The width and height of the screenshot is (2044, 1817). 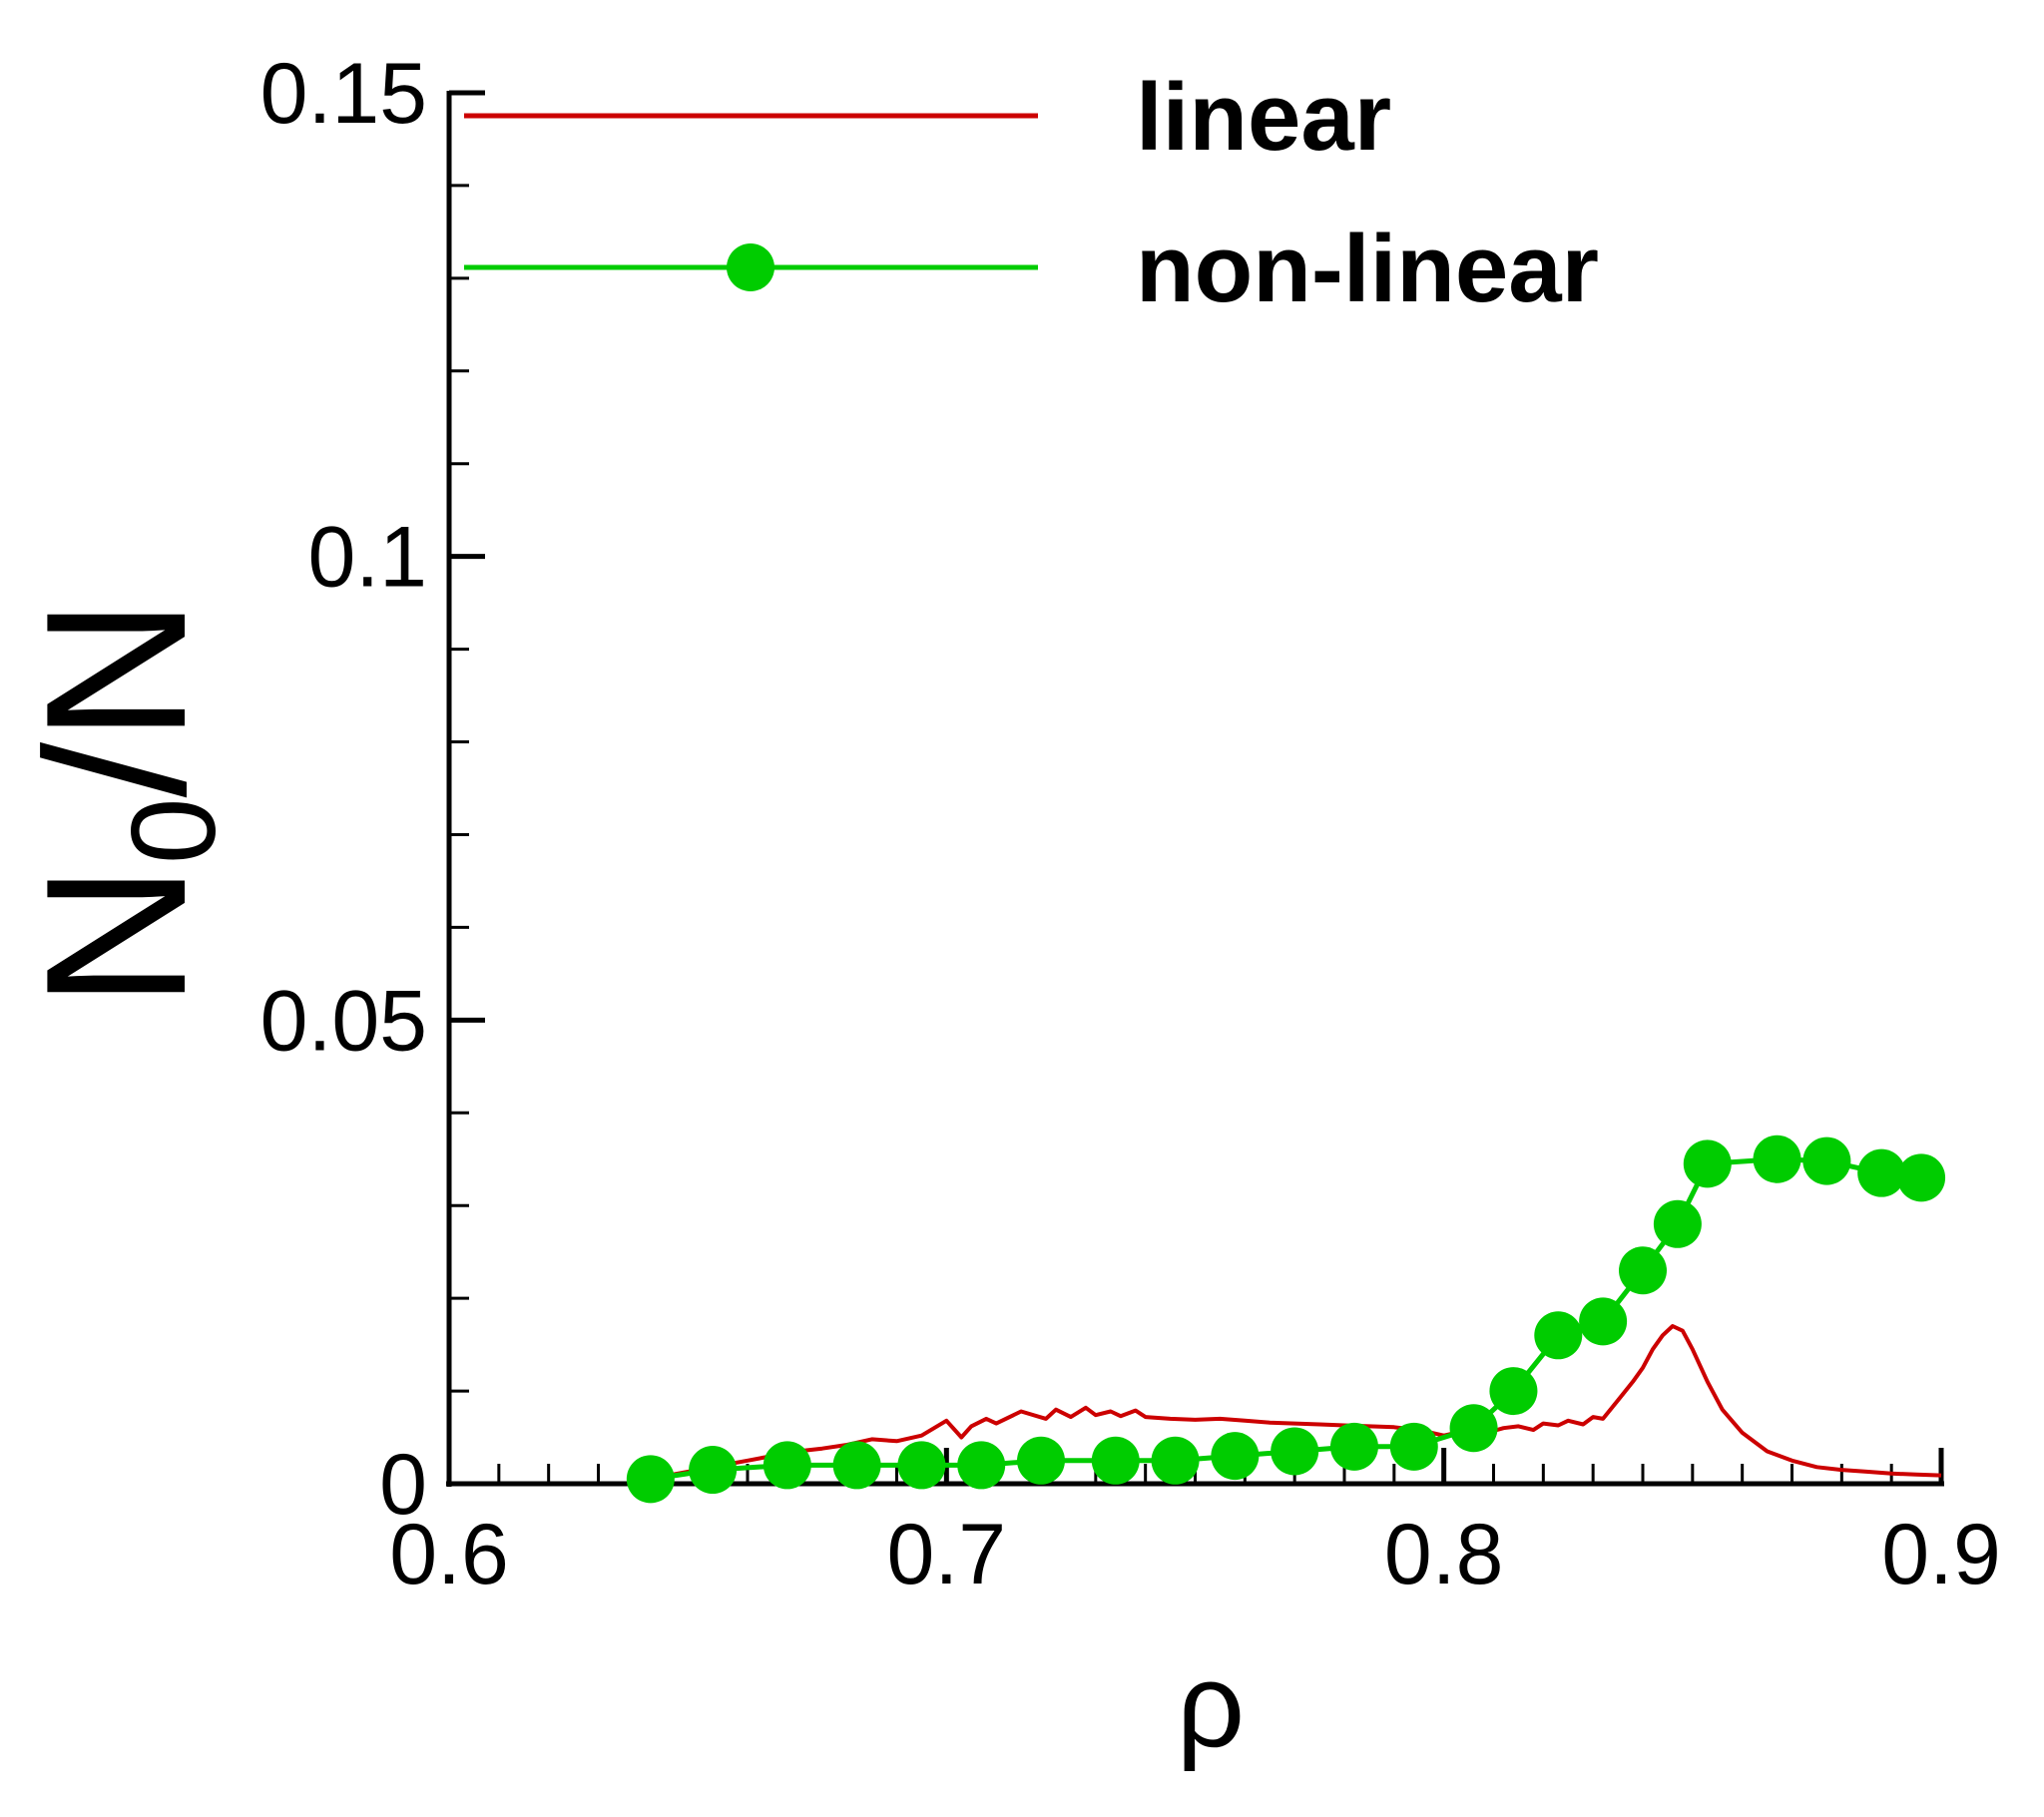 What do you see at coordinates (449, 1554) in the screenshot?
I see `x-tick-label: 0.6` at bounding box center [449, 1554].